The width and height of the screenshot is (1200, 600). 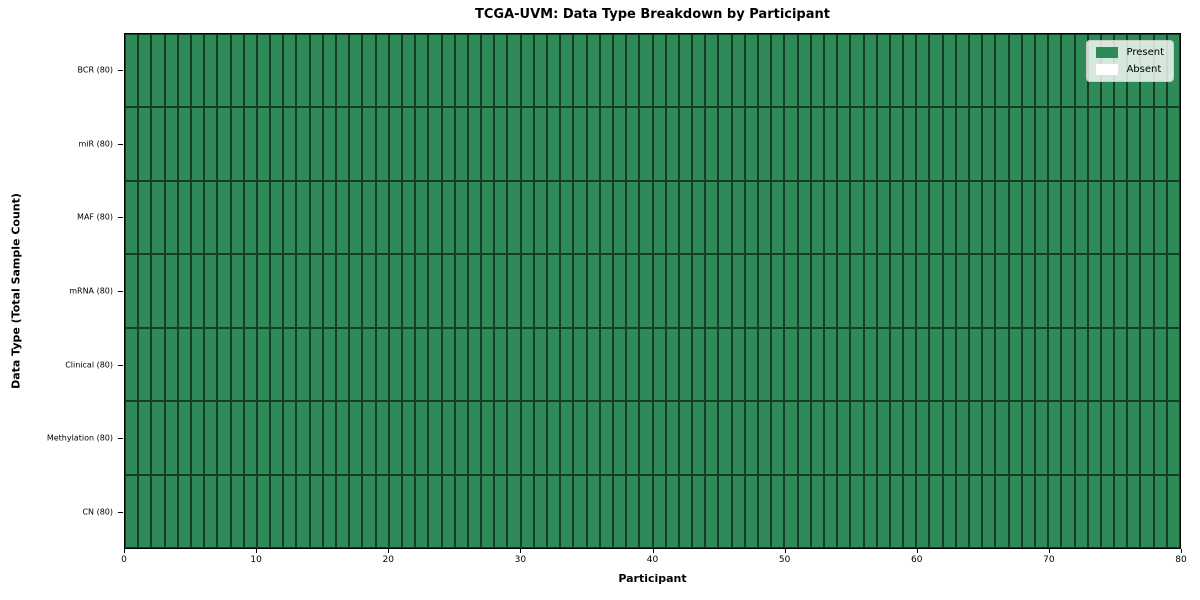 What do you see at coordinates (653, 551) in the screenshot?
I see `x-tick-mark` at bounding box center [653, 551].